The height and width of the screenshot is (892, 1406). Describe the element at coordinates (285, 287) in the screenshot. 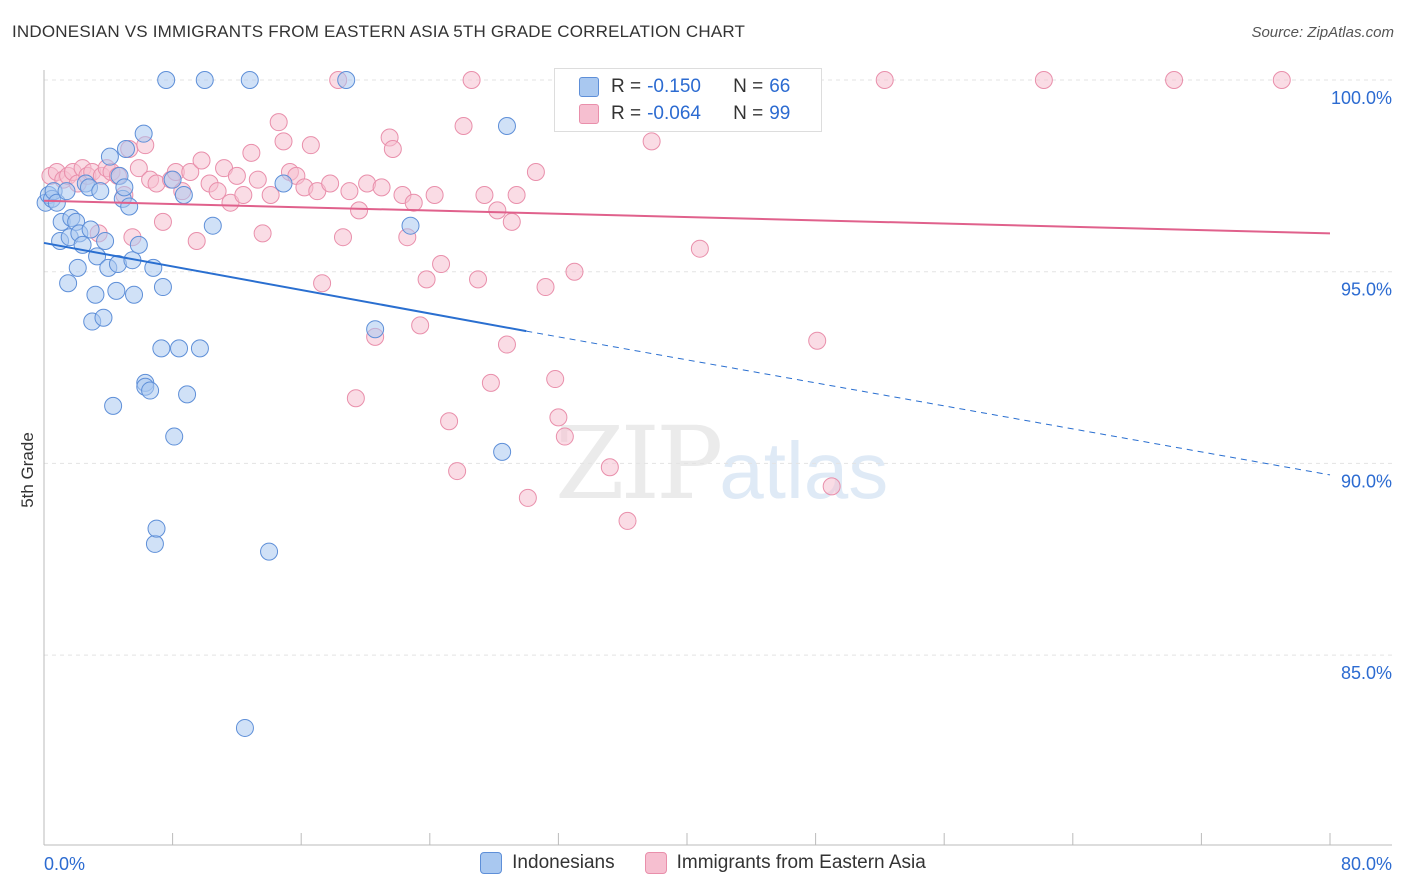

I see `trend-line-indonesians` at that location.